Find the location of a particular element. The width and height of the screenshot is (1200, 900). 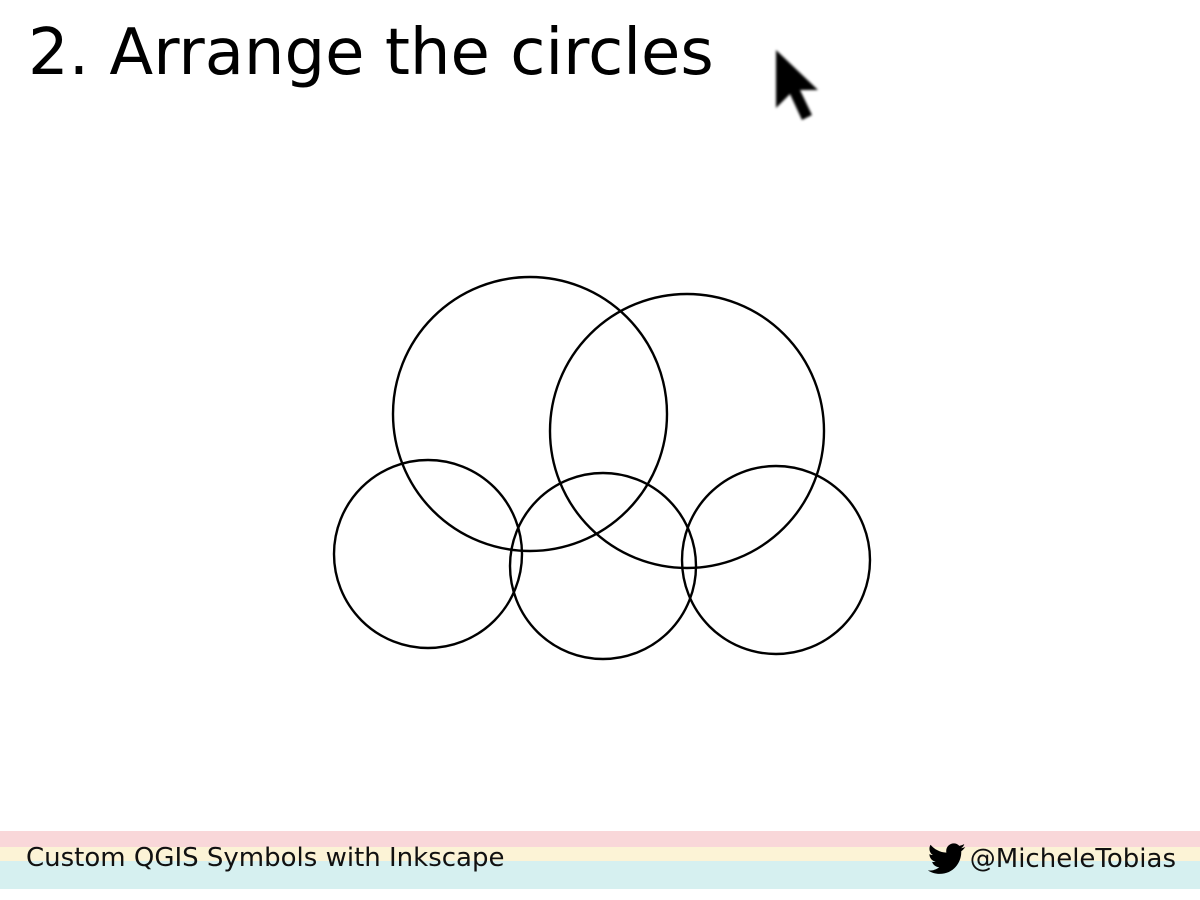

circle-top-right is located at coordinates (687, 431).